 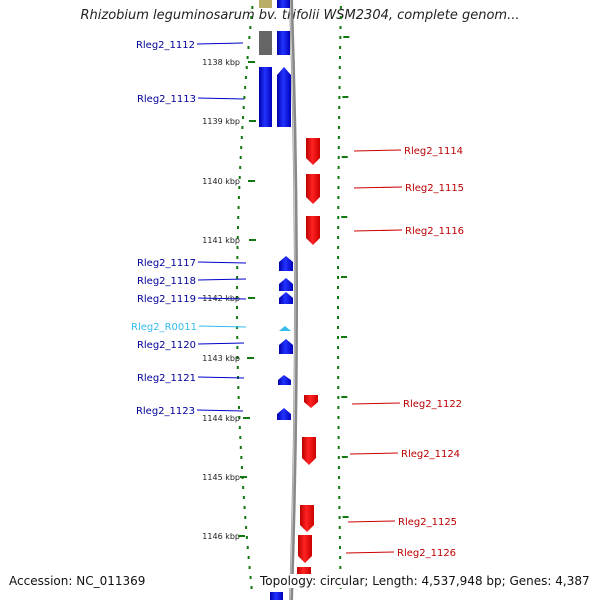 What do you see at coordinates (165, 45) in the screenshot?
I see `gene-label-rleg2-1112: Rleg2_1112` at bounding box center [165, 45].